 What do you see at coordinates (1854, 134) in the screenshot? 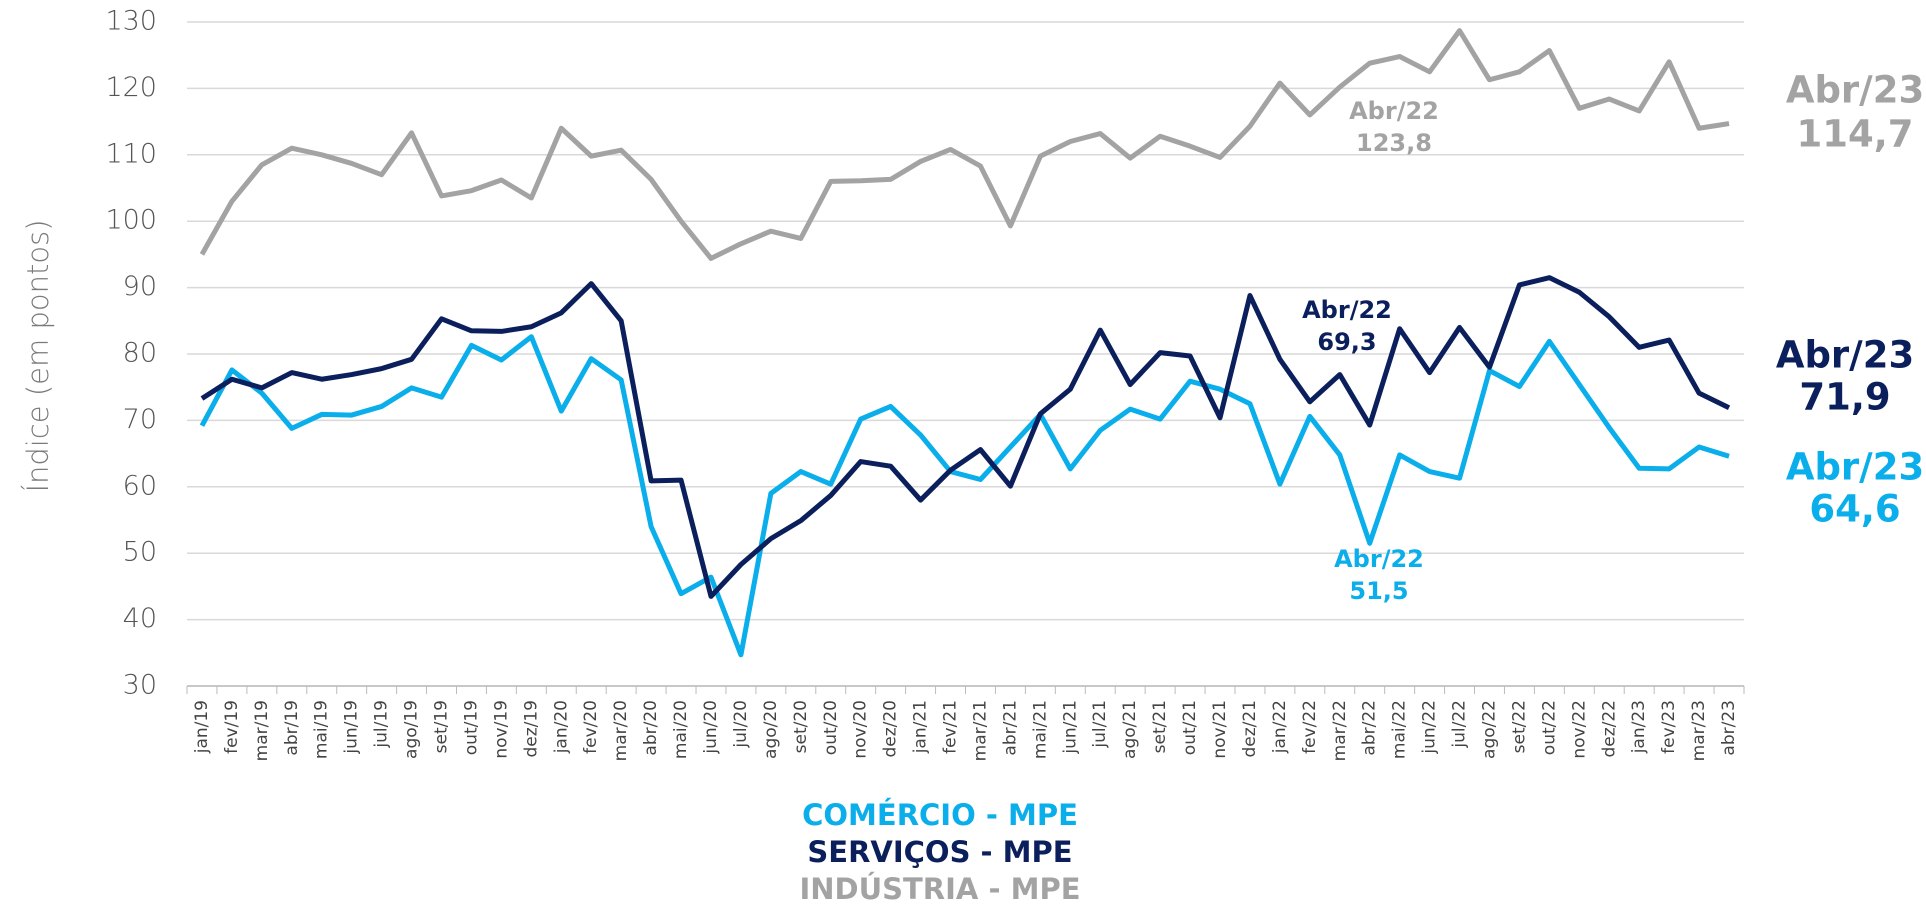
I see `annotation-value: 114,7` at bounding box center [1854, 134].